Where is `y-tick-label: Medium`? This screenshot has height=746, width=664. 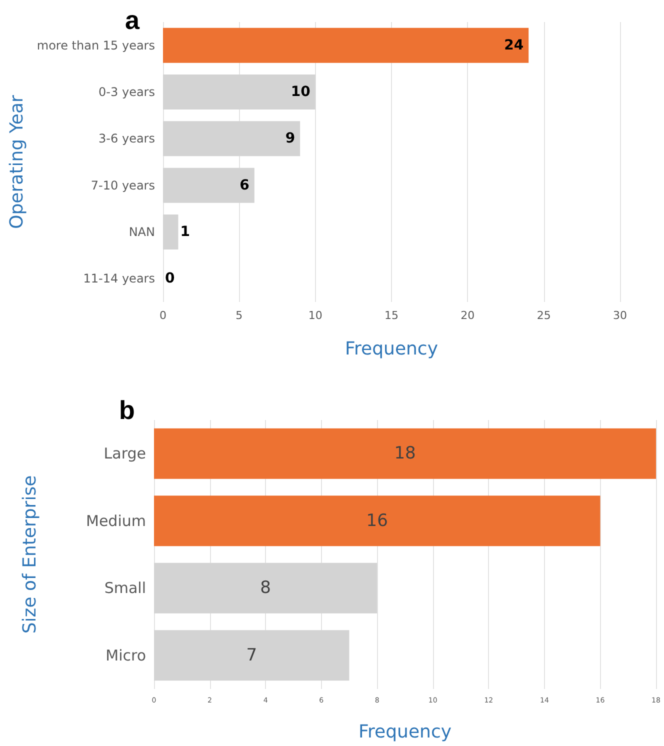
y-tick-label: Medium is located at coordinates (116, 521).